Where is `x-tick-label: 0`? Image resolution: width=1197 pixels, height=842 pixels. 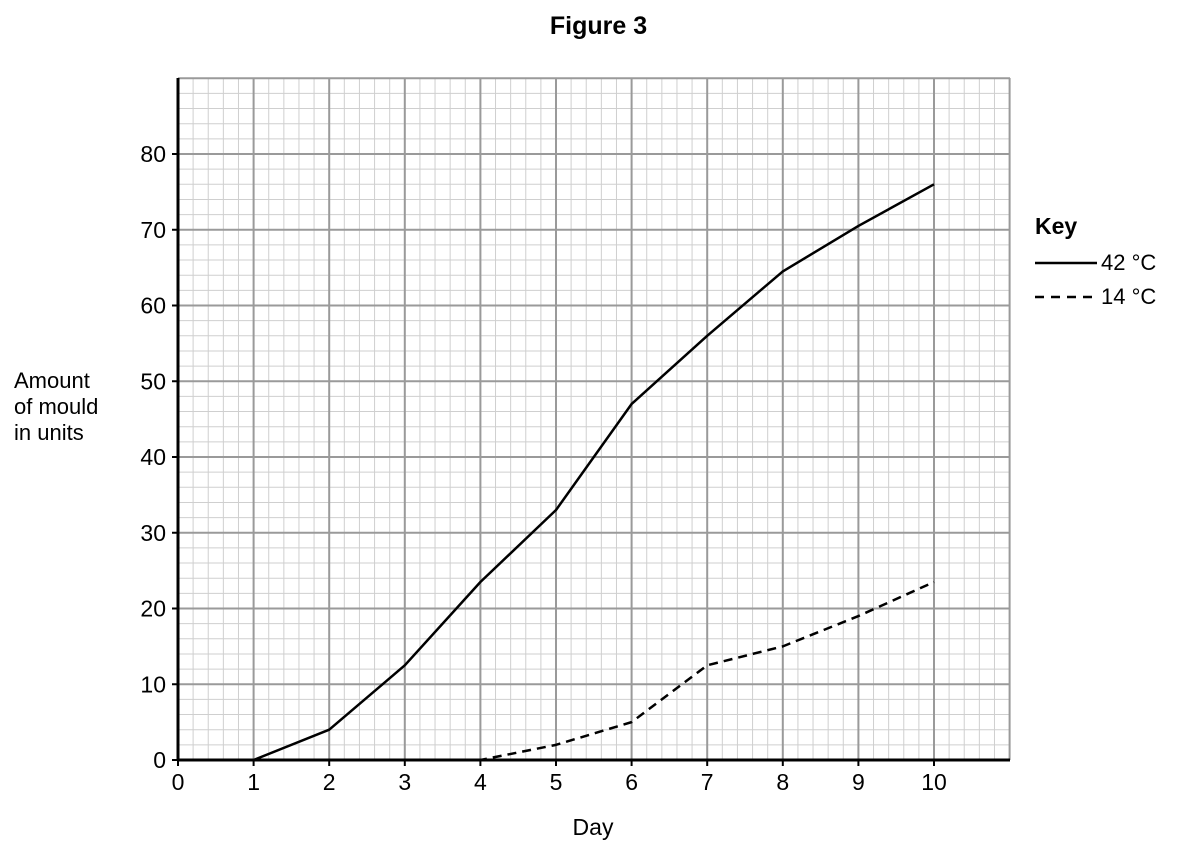 x-tick-label: 0 is located at coordinates (178, 782).